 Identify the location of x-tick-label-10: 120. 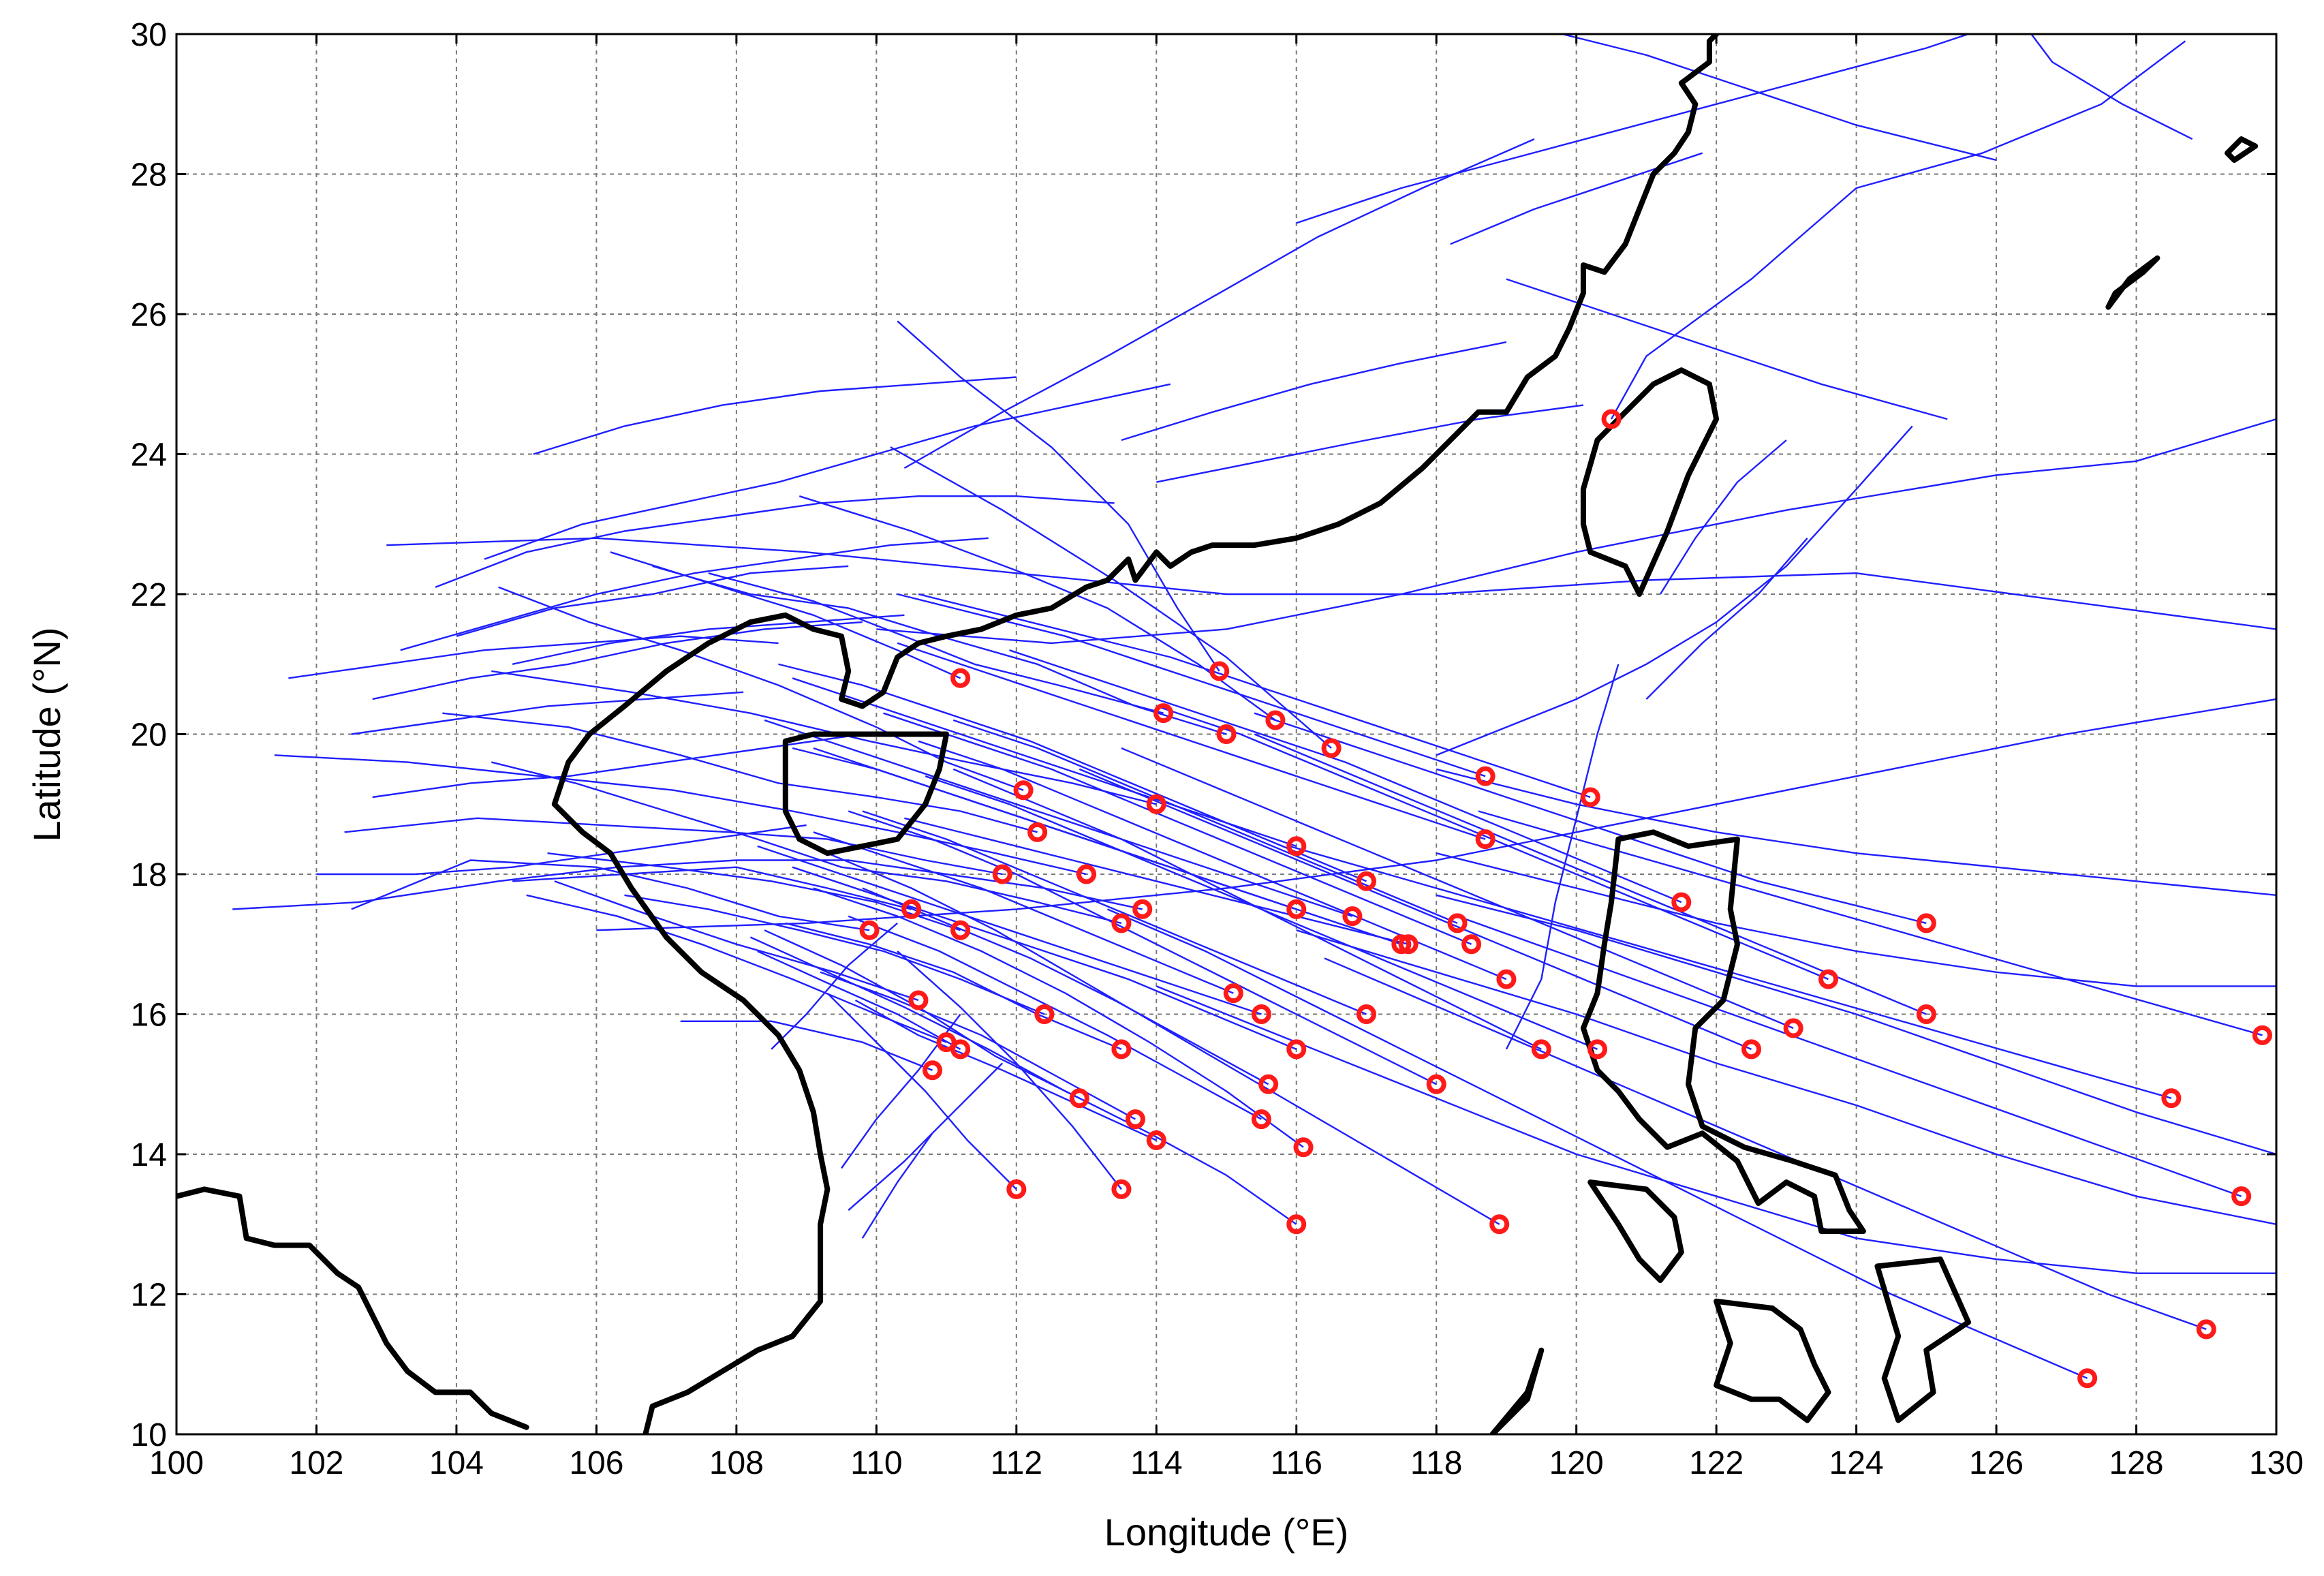
(1577, 1463).